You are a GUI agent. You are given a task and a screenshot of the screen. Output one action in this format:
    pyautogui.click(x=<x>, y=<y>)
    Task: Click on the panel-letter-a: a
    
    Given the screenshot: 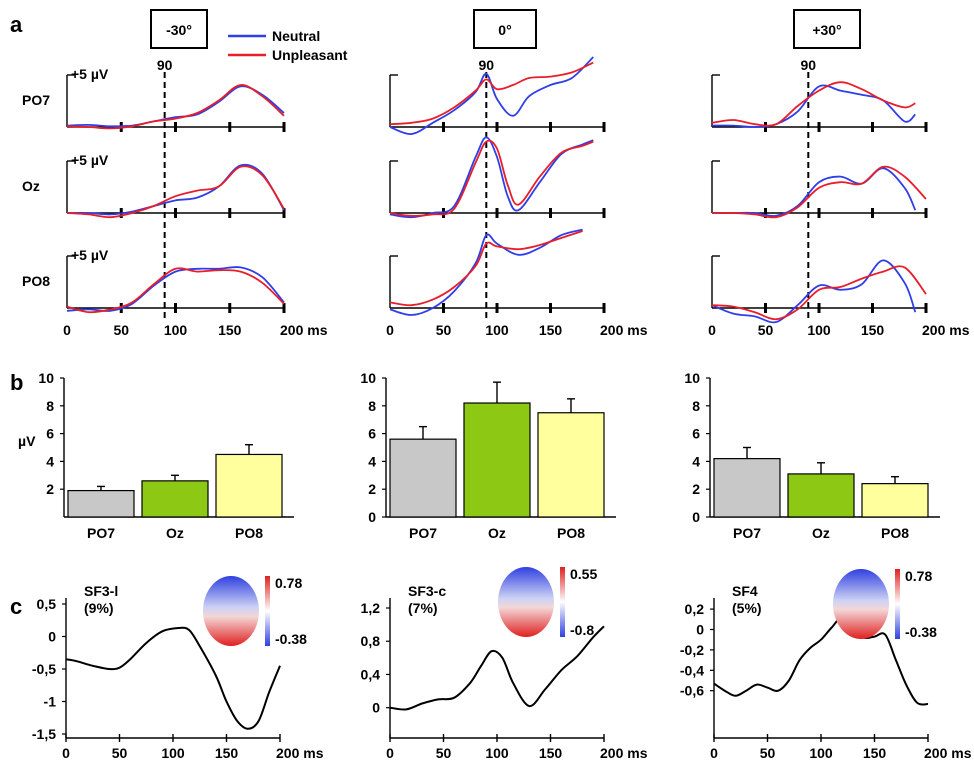 What is the action you would take?
    pyautogui.click(x=16, y=24)
    